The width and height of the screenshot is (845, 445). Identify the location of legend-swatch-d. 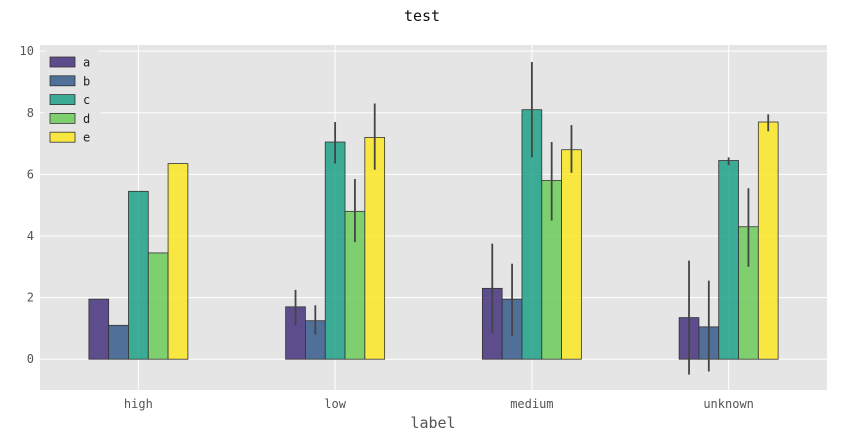
(62, 118).